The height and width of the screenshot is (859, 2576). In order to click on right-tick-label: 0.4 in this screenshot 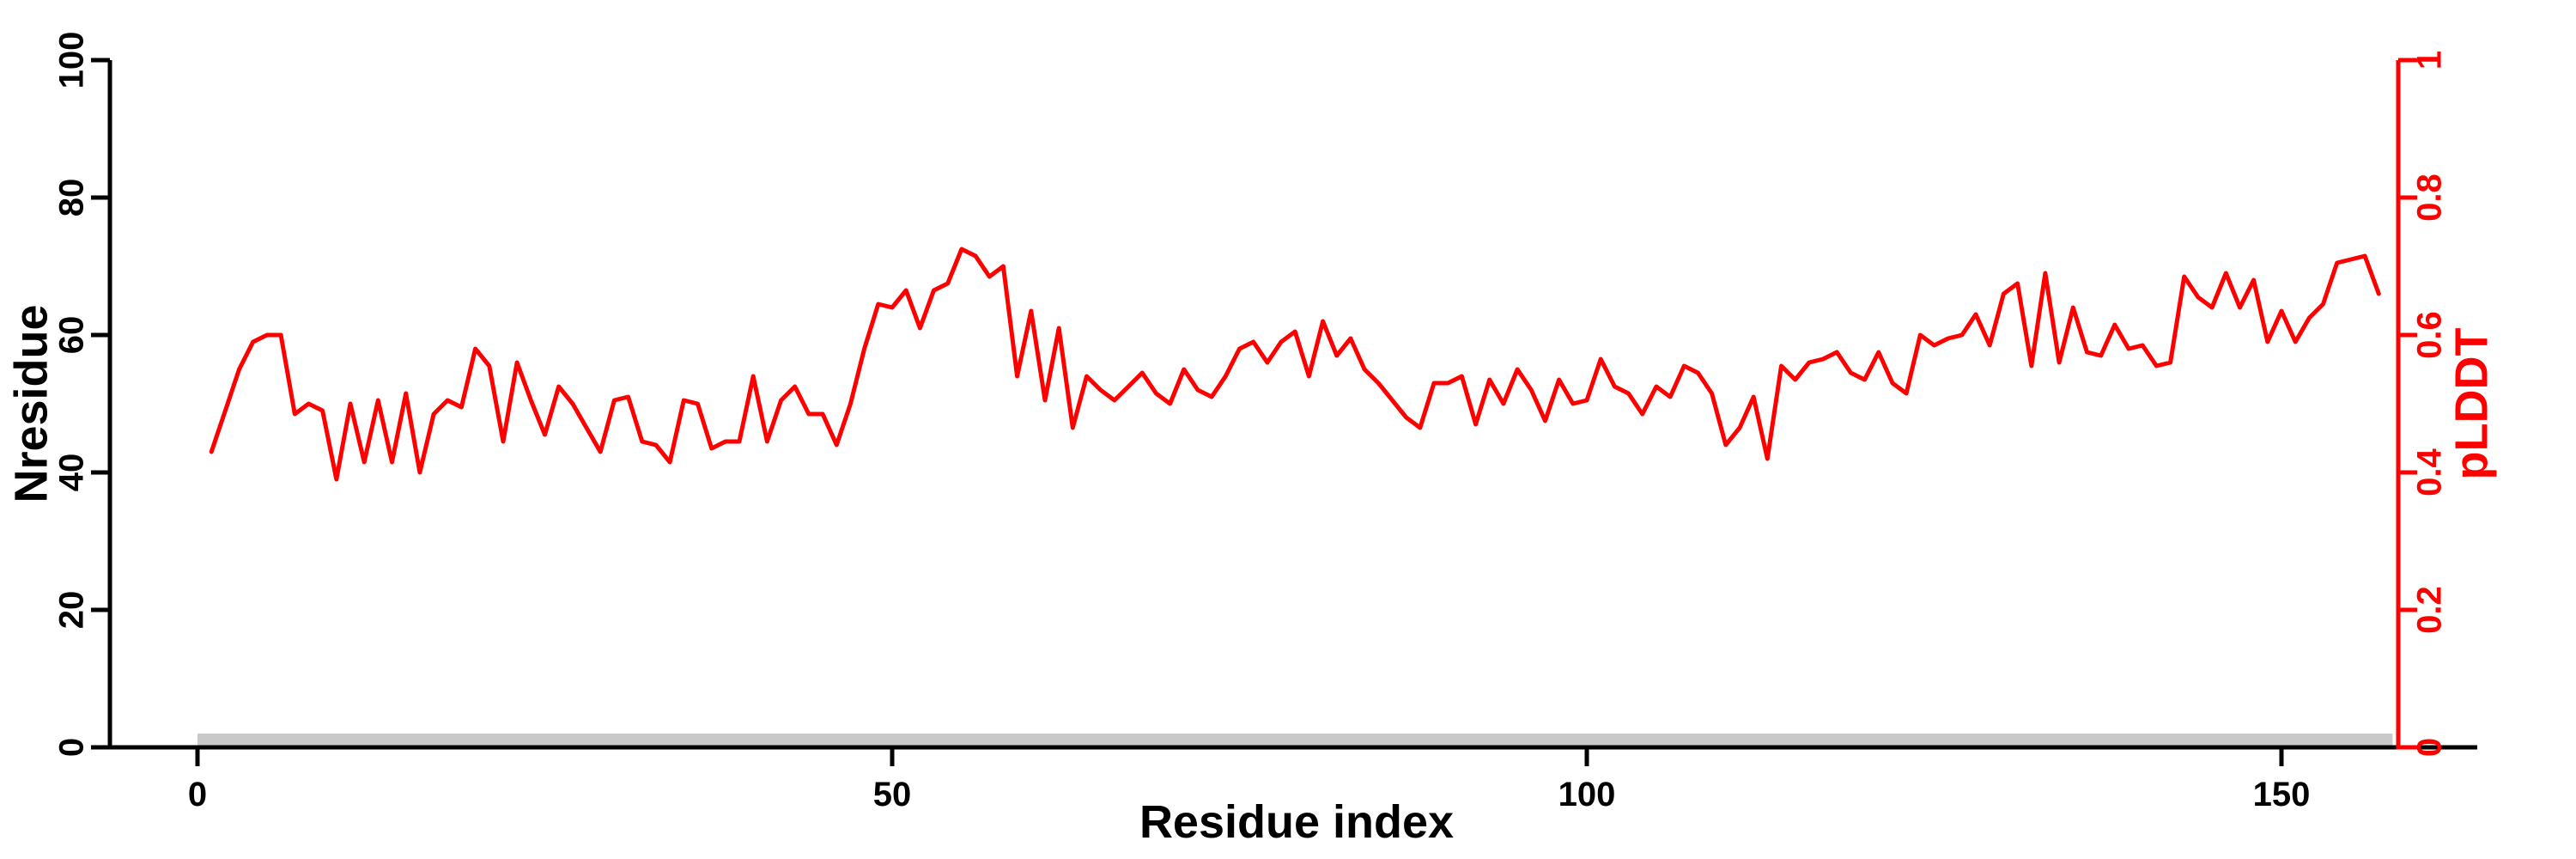, I will do `click(2430, 472)`.